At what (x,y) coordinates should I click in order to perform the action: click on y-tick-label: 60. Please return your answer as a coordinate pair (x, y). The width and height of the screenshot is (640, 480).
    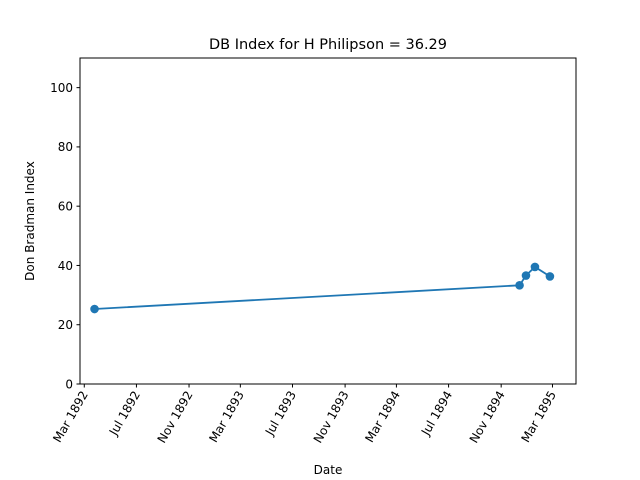
    Looking at the image, I should click on (65, 206).